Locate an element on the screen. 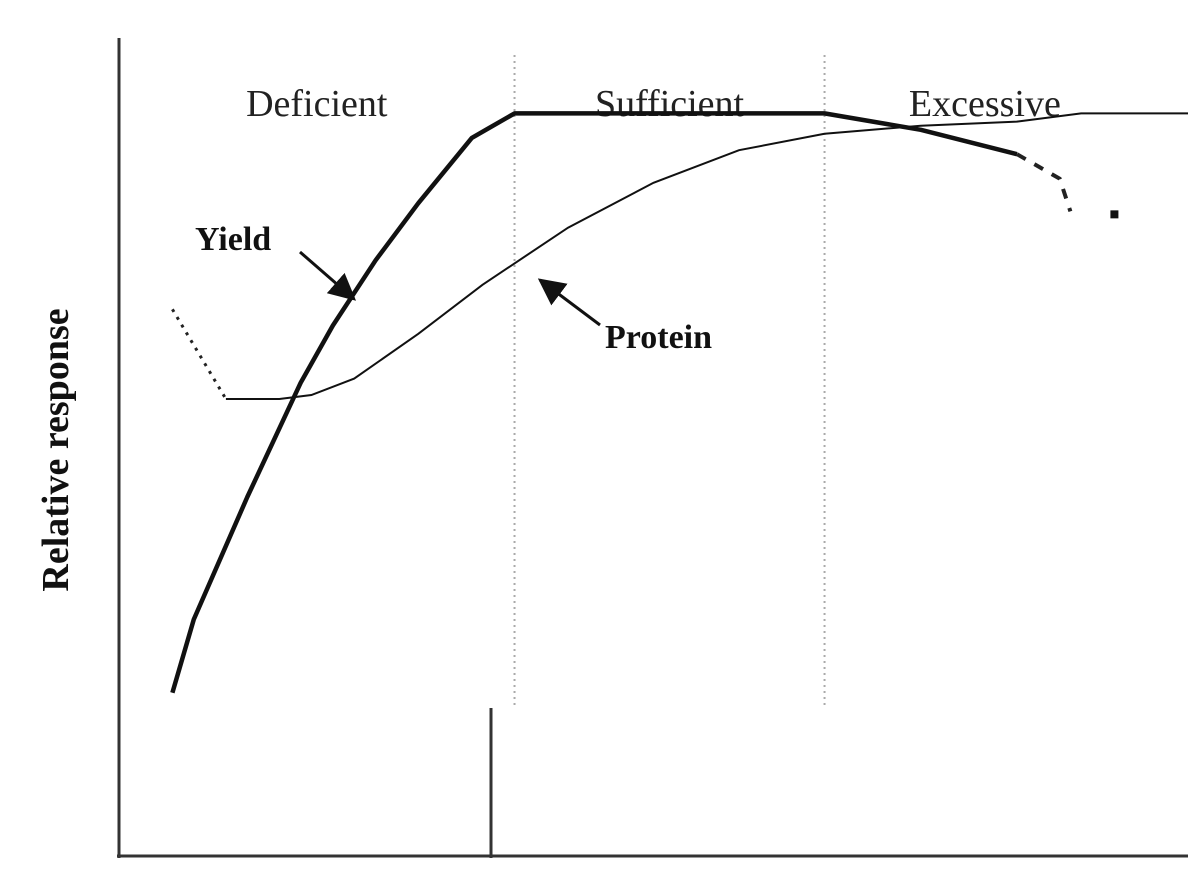  yield-decline-point is located at coordinates (1114, 214).